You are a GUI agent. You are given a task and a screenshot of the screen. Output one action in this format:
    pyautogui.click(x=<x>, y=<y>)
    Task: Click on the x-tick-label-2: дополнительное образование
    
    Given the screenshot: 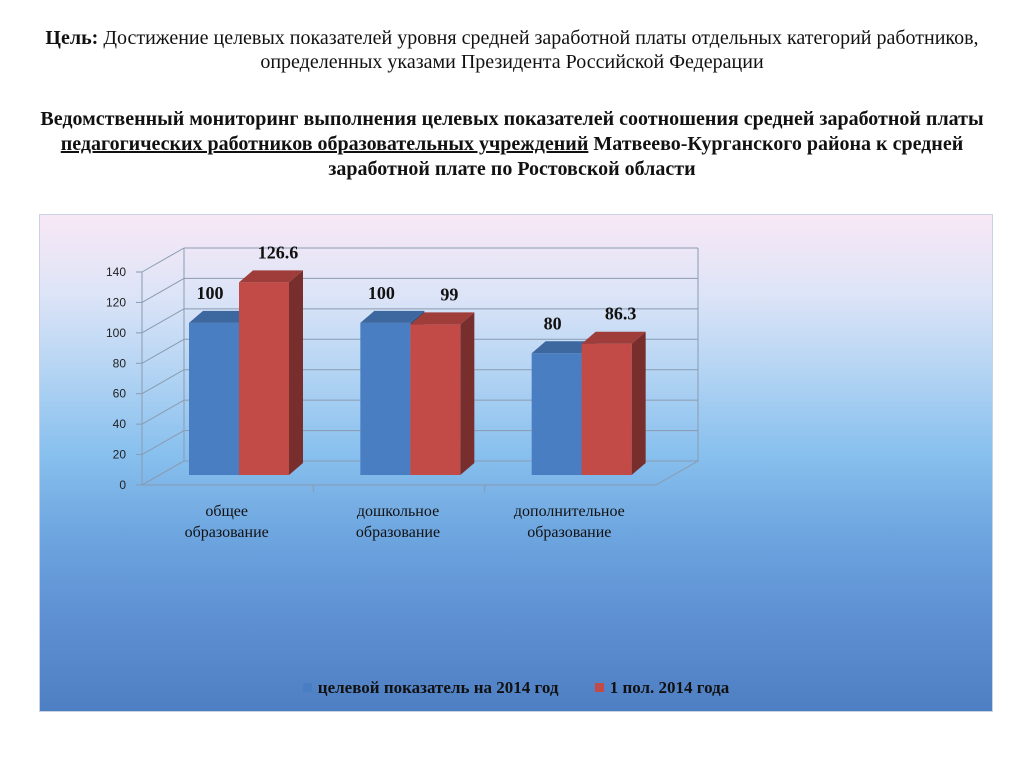 What is the action you would take?
    pyautogui.click(x=569, y=522)
    